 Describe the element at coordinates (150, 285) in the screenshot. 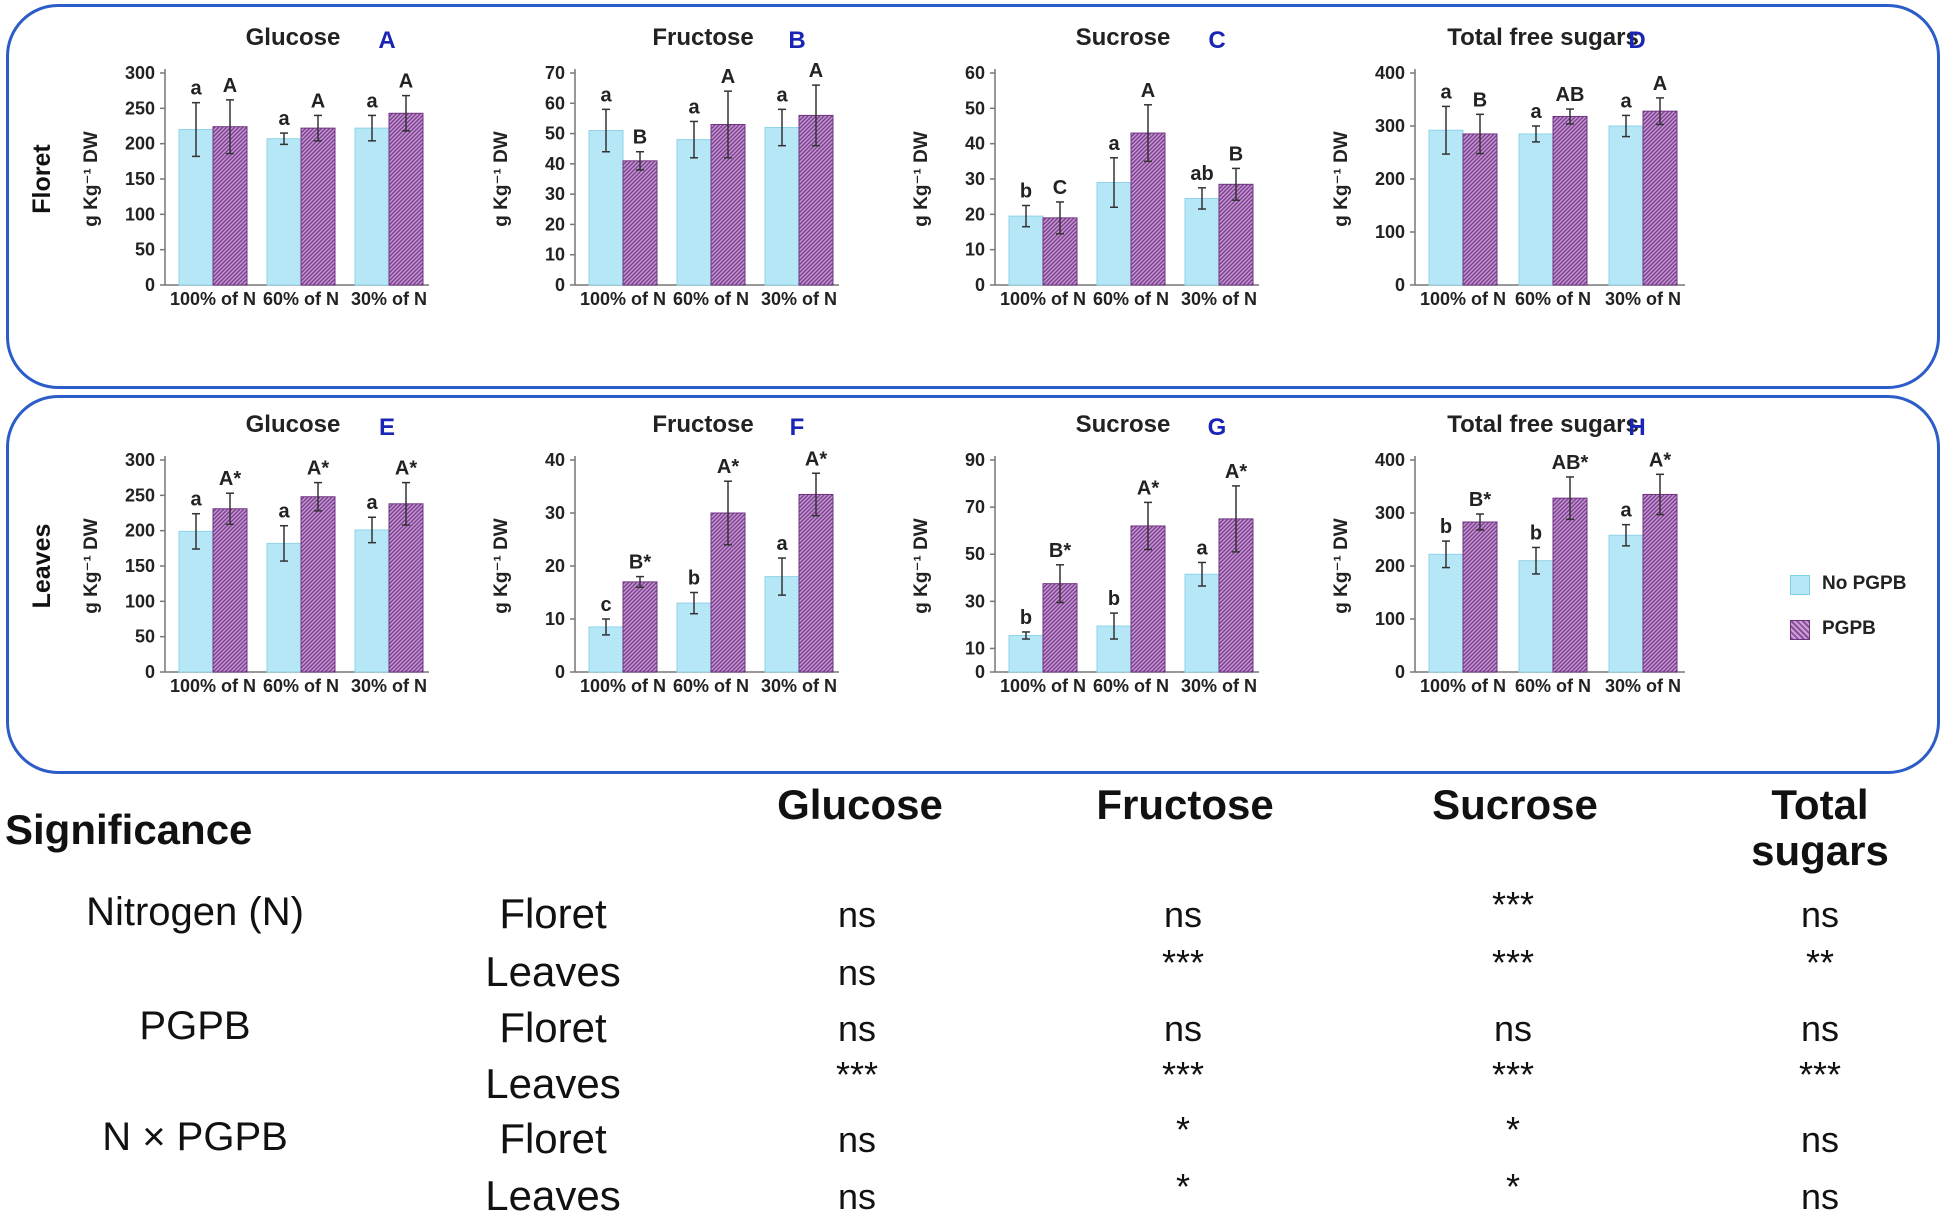

I see `chart-A-ytick-label-0: 0` at that location.